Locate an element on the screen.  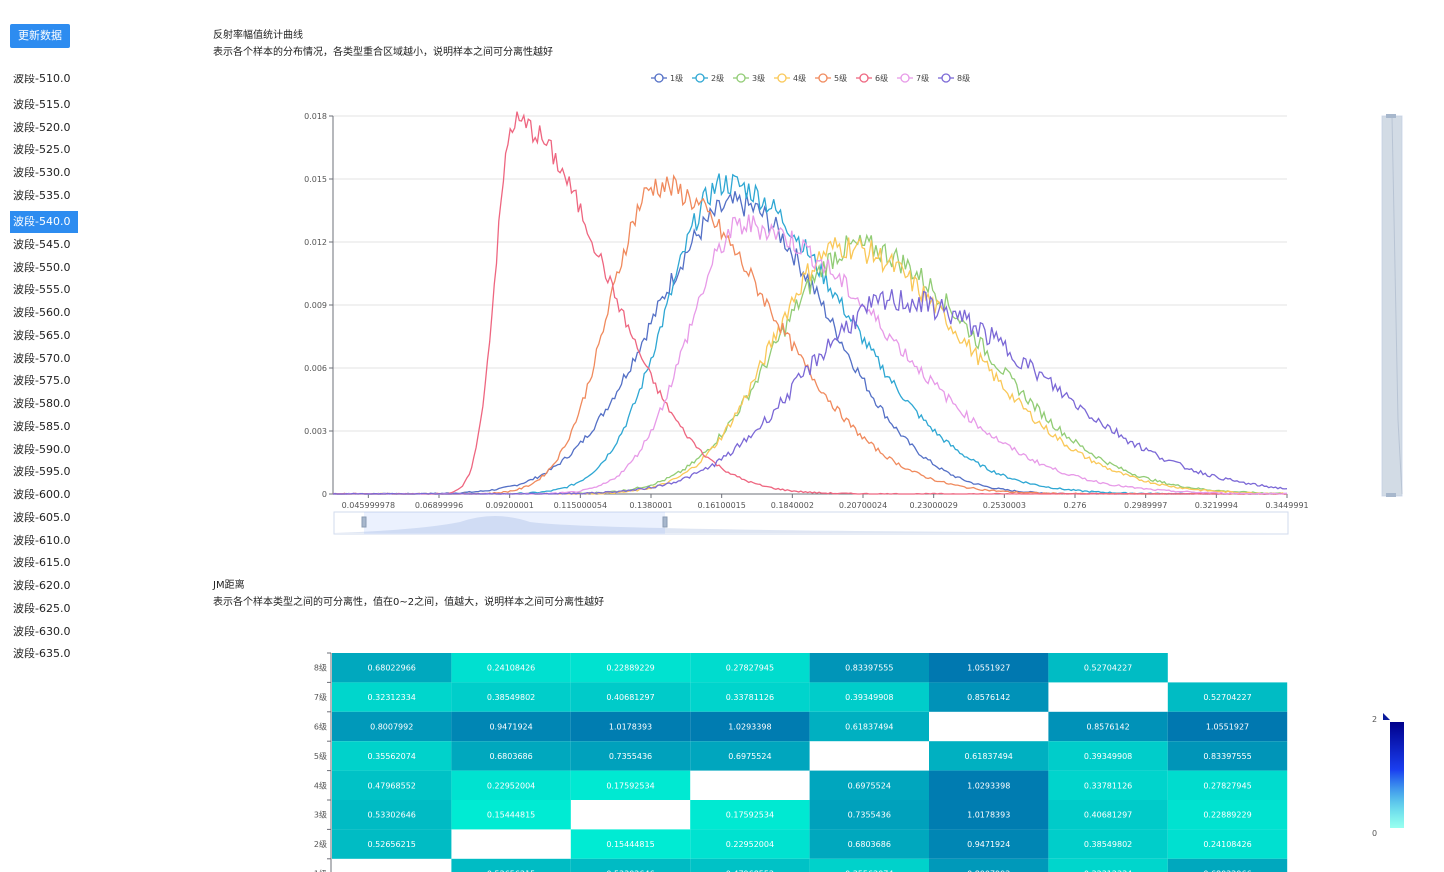
band-item: 波段-580.0 is located at coordinates (42, 403).